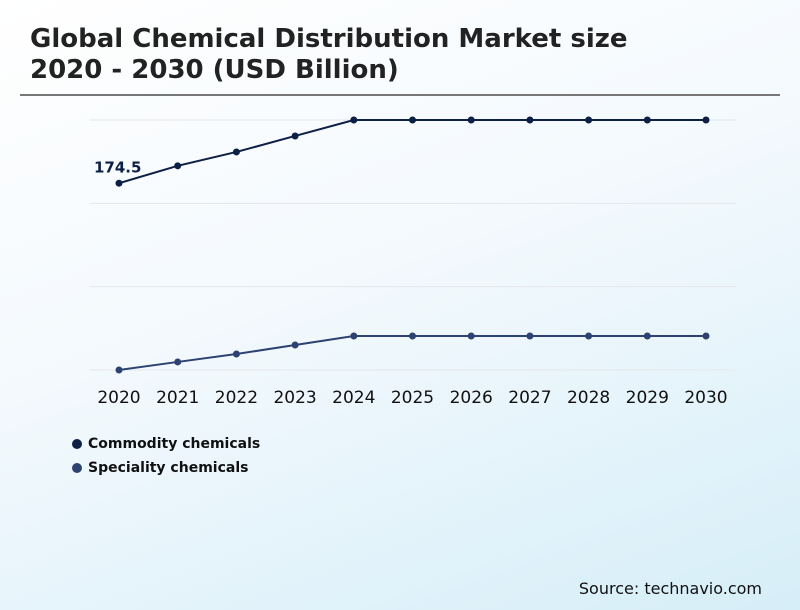  I want to click on x-tick-label: 2029, so click(647, 398).